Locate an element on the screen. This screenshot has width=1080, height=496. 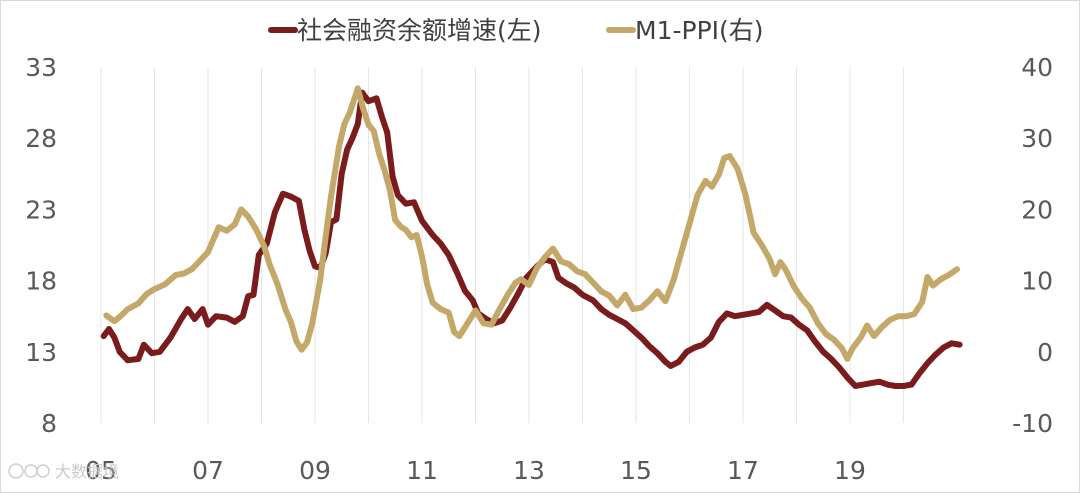
left-y-axis-ticks: 8 13 18 23 28 33 is located at coordinates (41, 245).